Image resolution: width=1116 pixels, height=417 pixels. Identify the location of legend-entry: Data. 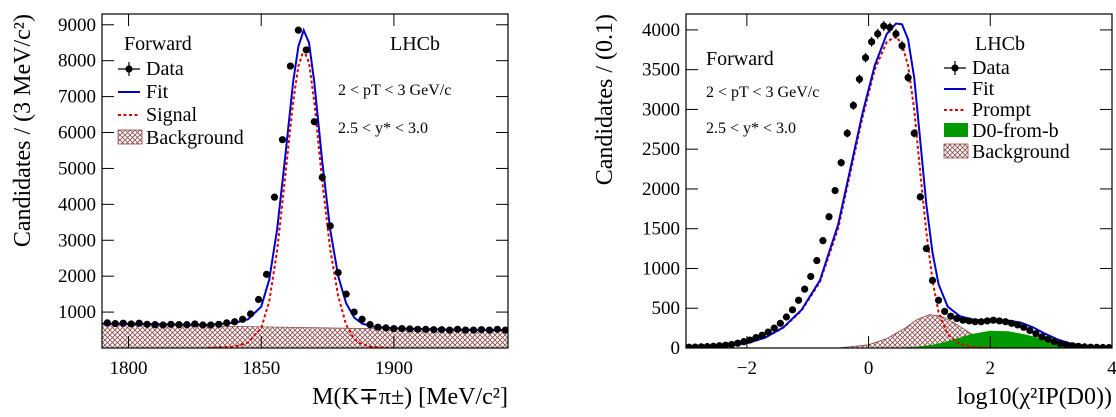
(977, 68).